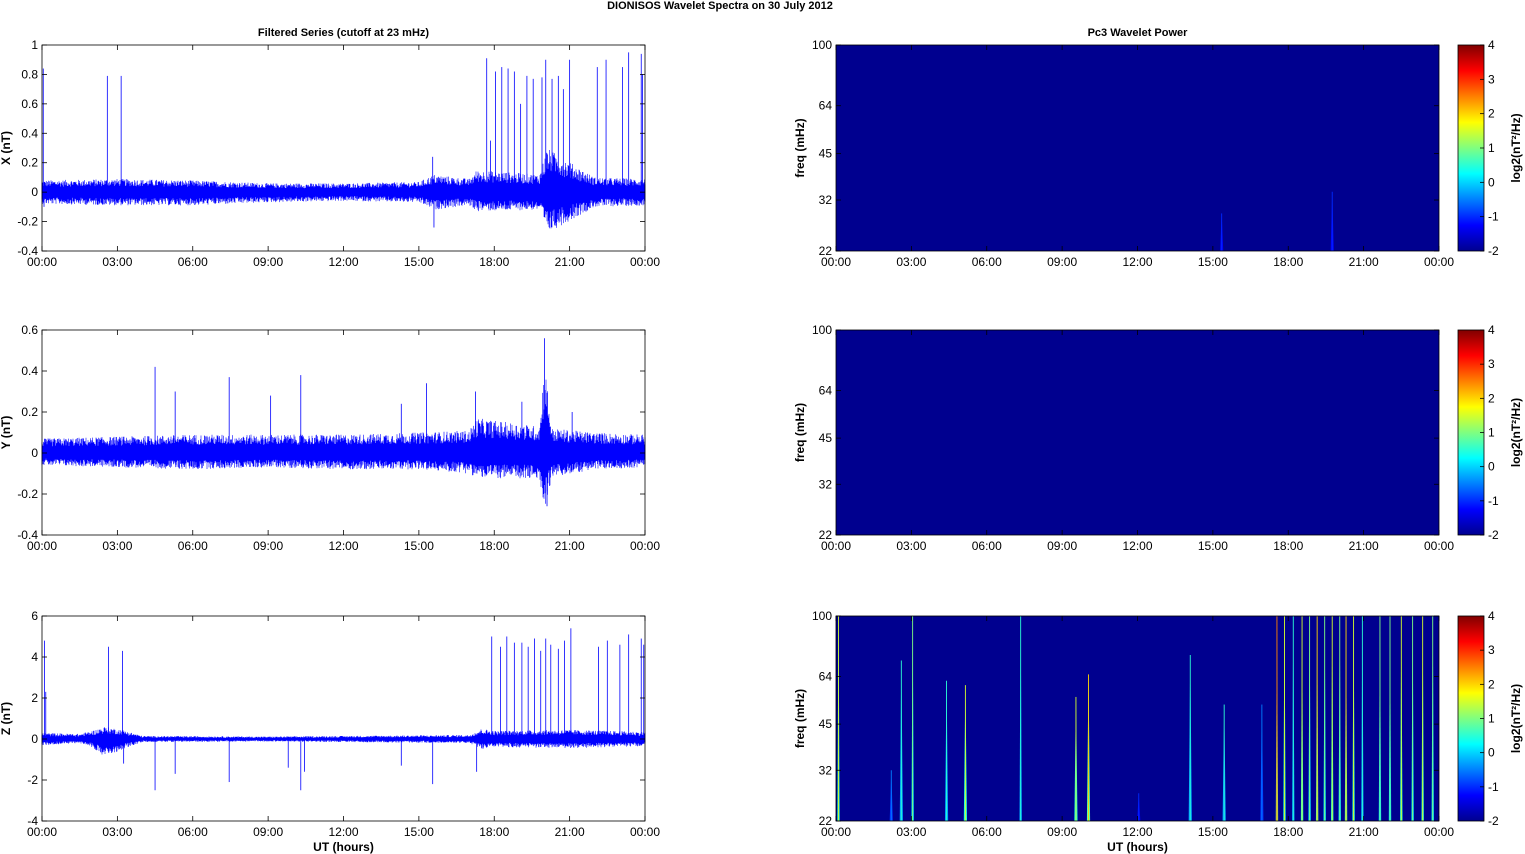 This screenshot has height=854, width=1525. What do you see at coordinates (720, 6) in the screenshot?
I see `figure-title: DIONISOS Wavelet Spectra on 30 July 2012` at bounding box center [720, 6].